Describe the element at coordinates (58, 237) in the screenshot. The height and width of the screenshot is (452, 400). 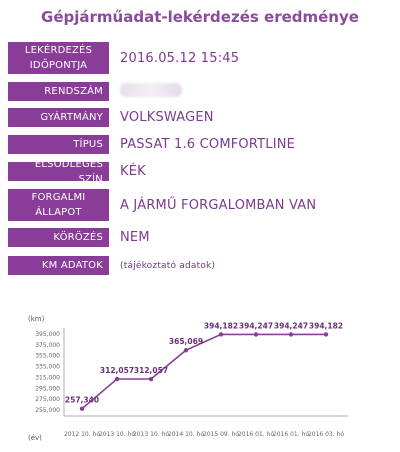
I see `label-wanted: KÖRÖZÉS` at that location.